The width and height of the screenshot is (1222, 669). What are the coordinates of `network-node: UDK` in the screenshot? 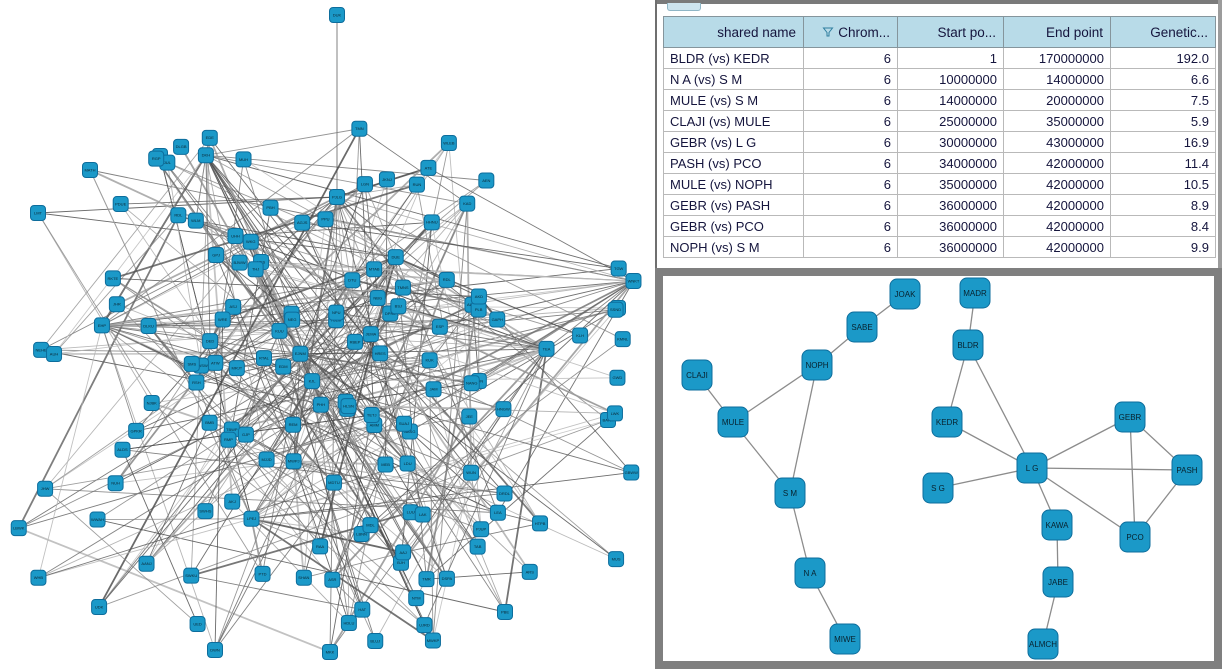 It's located at (99, 607).